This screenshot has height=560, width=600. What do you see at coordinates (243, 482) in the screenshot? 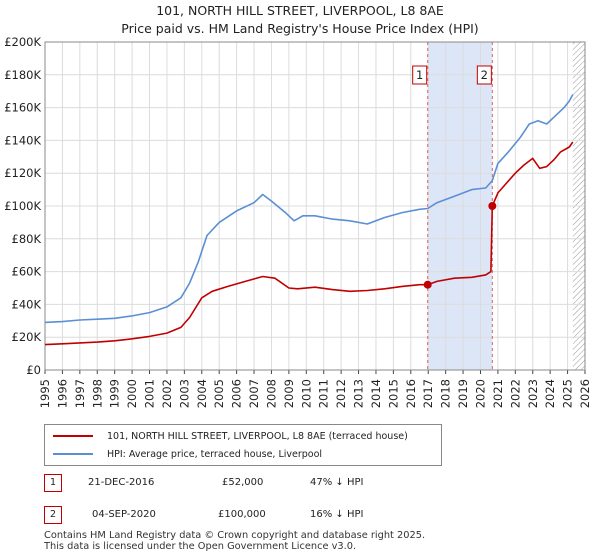
I see `transaction-price: £52,000` at bounding box center [243, 482].